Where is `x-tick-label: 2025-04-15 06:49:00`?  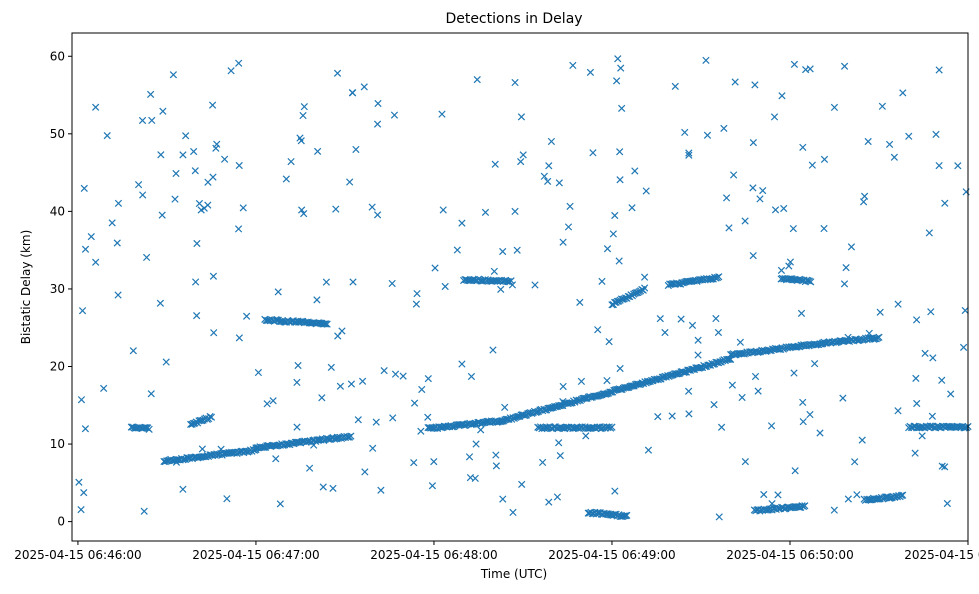
x-tick-label: 2025-04-15 06:49:00 is located at coordinates (611, 555).